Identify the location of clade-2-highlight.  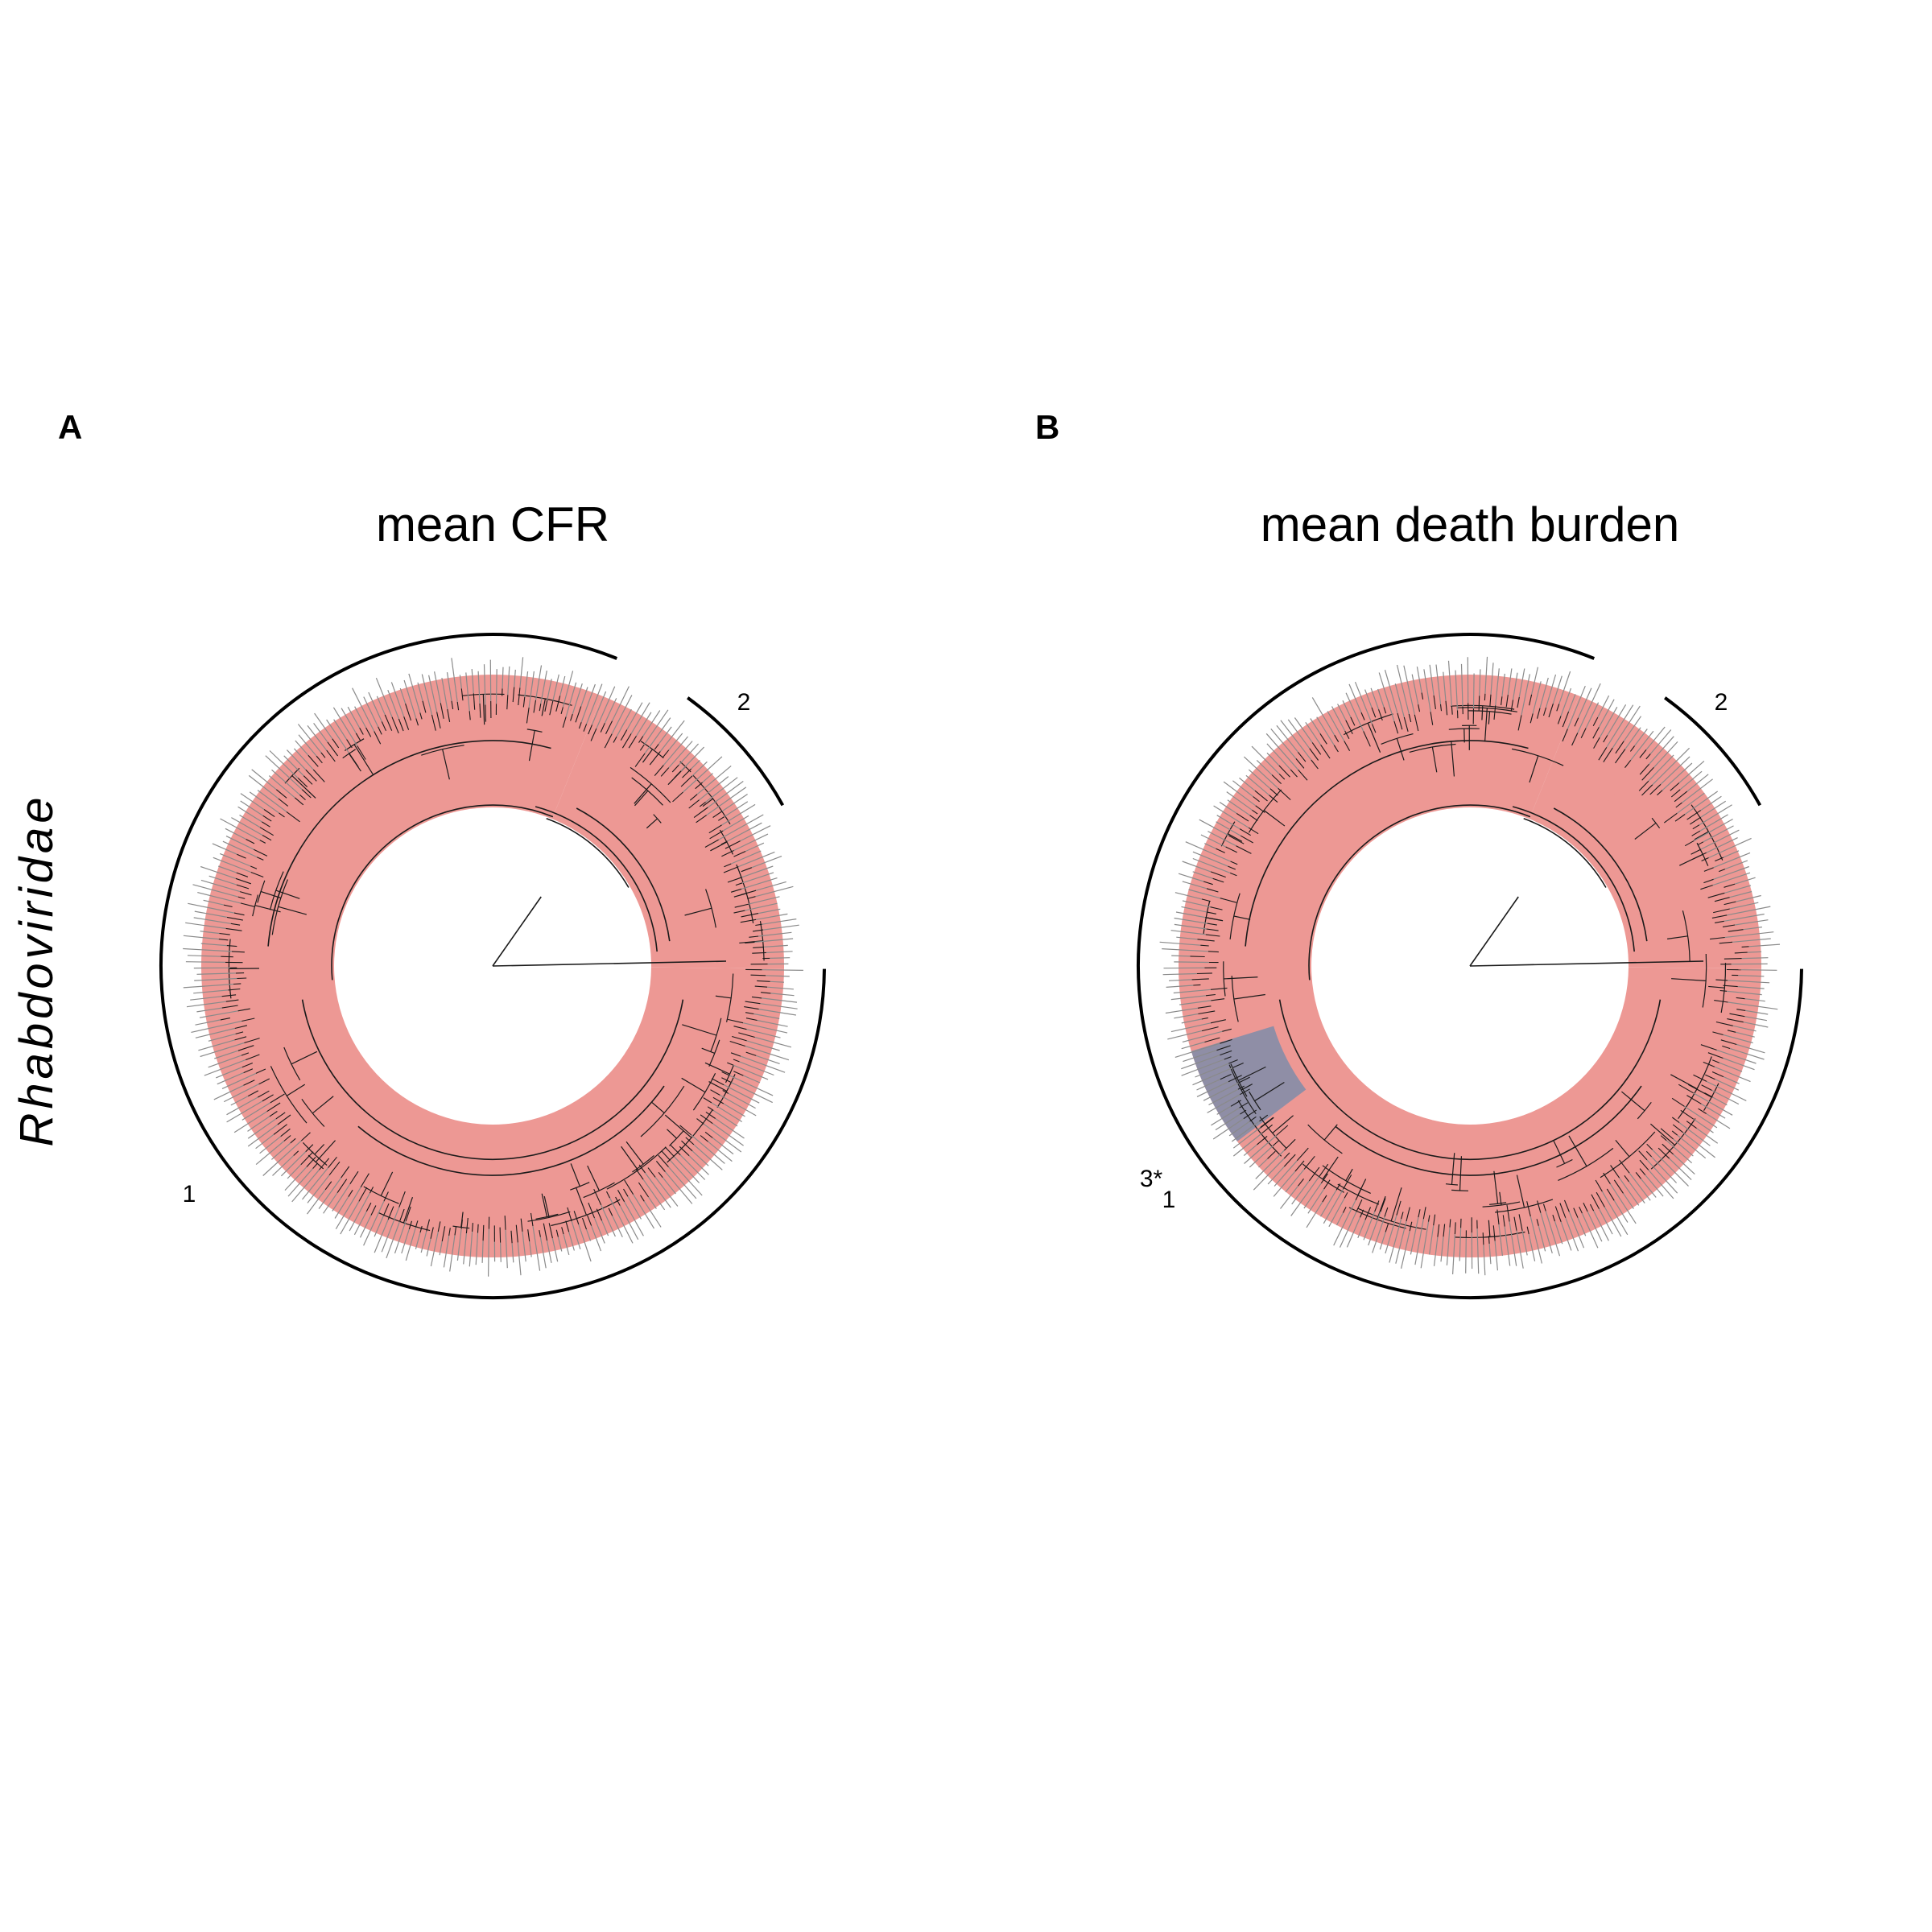
(1622, 824).